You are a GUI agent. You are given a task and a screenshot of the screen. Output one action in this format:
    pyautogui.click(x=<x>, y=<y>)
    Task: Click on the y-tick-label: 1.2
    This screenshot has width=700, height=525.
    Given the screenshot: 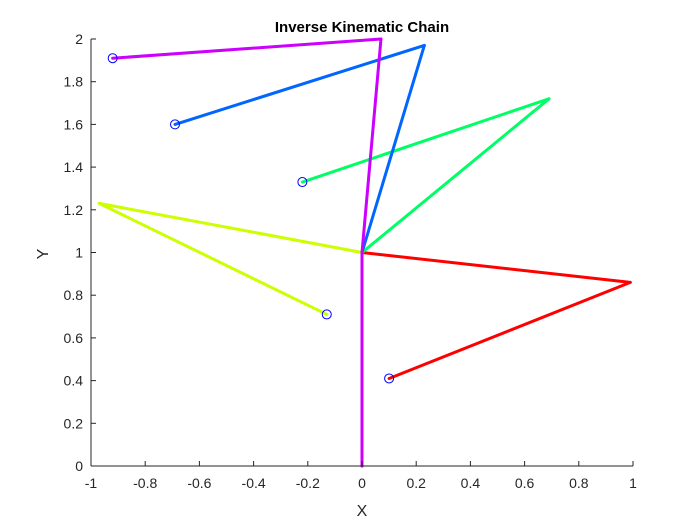 What is the action you would take?
    pyautogui.click(x=74, y=210)
    